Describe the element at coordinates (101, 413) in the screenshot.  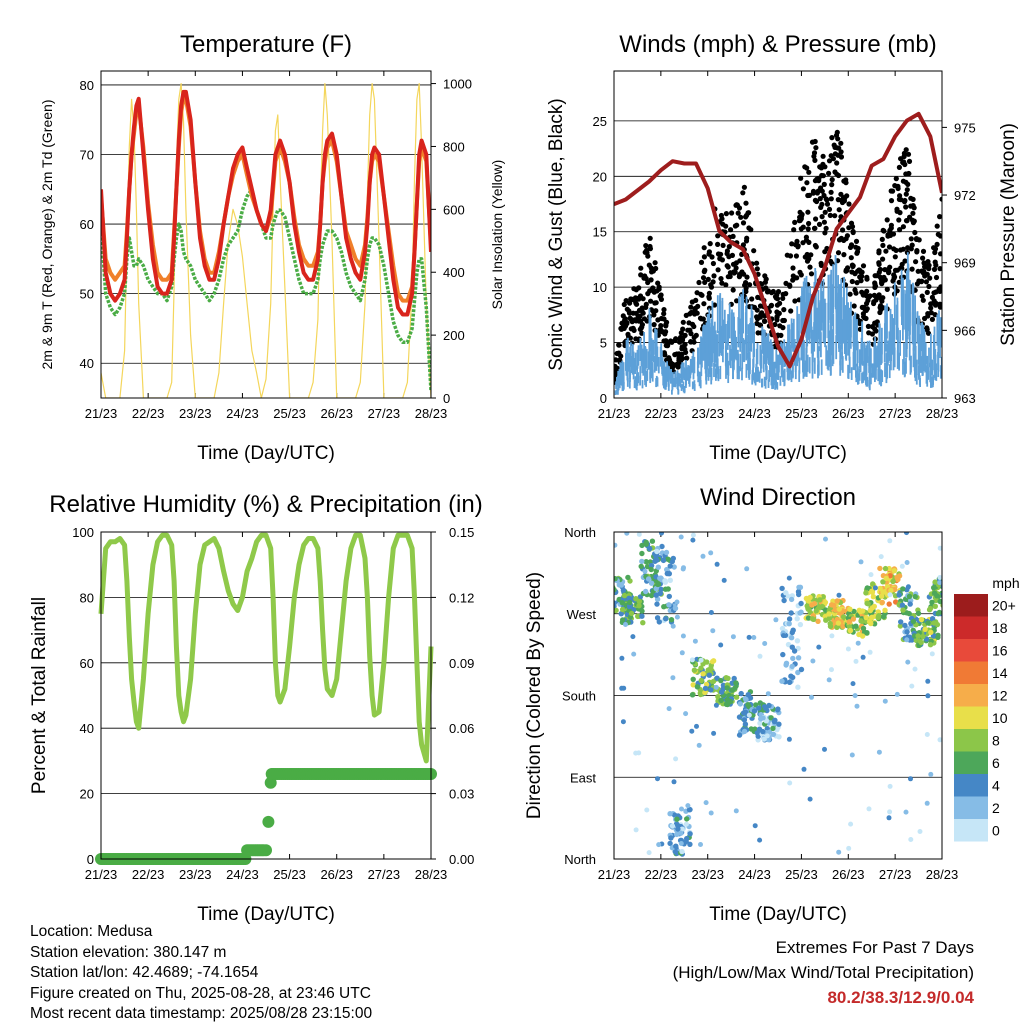
I see `x-tick-label: 21/23` at that location.